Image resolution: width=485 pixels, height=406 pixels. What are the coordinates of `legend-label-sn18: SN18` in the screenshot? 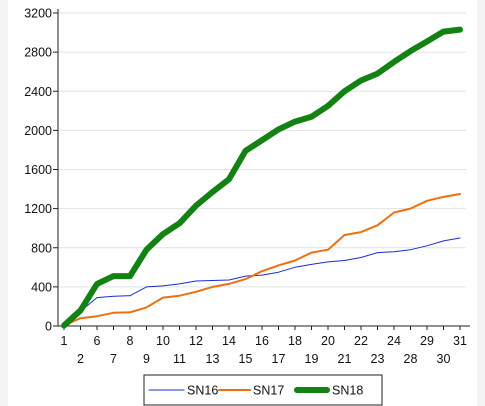 It's located at (347, 391).